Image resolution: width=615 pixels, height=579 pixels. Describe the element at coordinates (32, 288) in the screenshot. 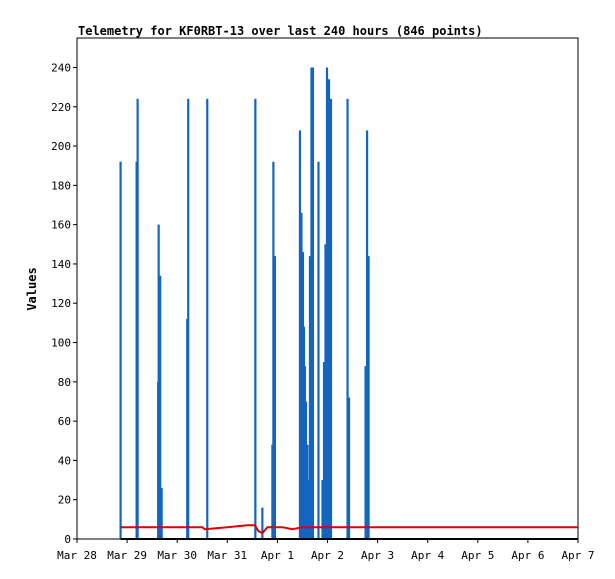

I see `y-axis-label: Values` at that location.